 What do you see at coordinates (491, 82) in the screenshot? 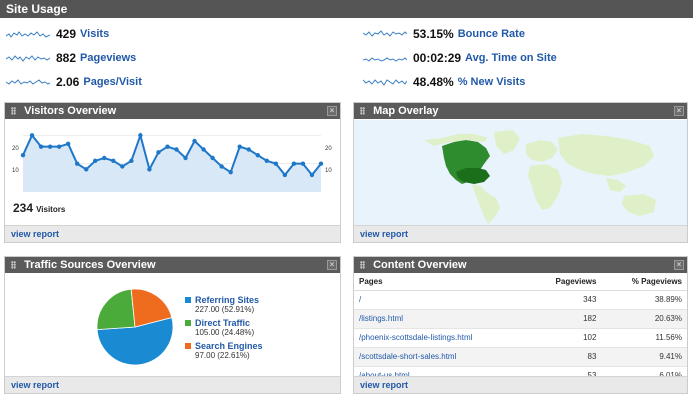
I see `metric-label: % New Visits` at bounding box center [491, 82].